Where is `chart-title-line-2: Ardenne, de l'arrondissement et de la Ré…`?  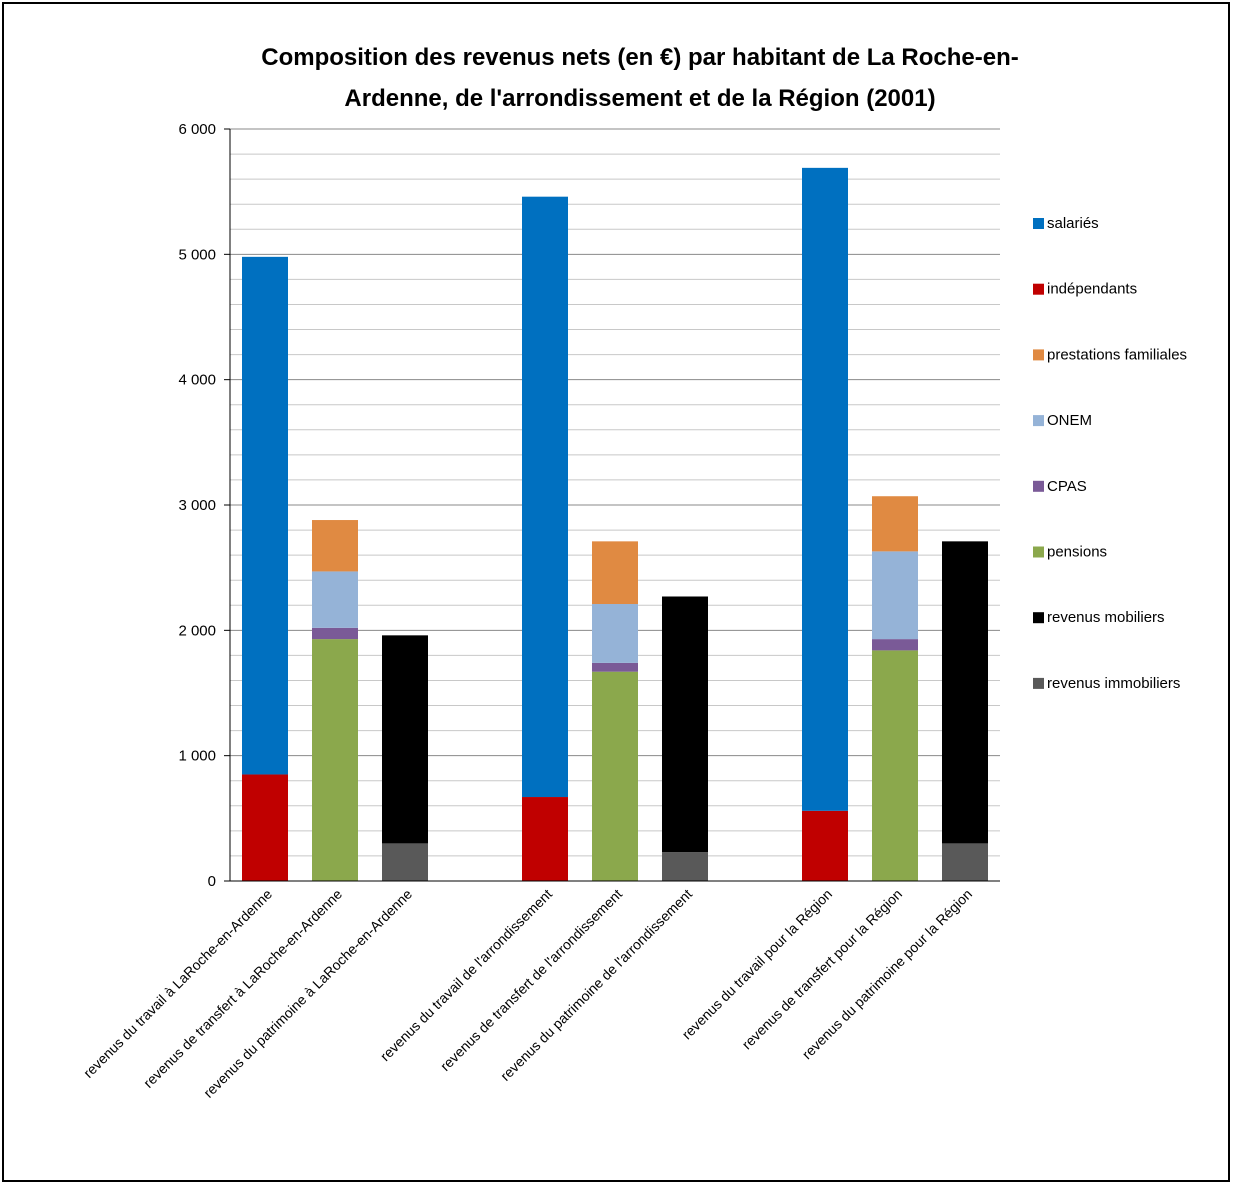 chart-title-line-2: Ardenne, de l'arrondissement et de la Ré… is located at coordinates (639, 98).